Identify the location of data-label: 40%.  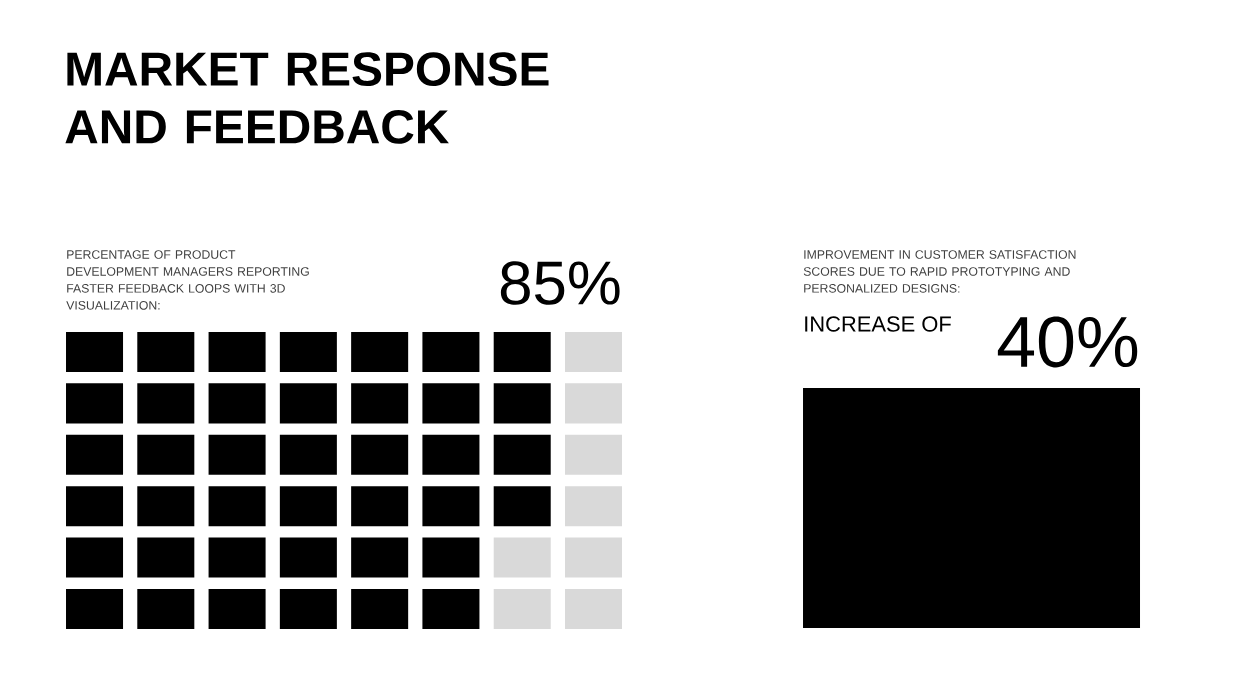
(1067, 342).